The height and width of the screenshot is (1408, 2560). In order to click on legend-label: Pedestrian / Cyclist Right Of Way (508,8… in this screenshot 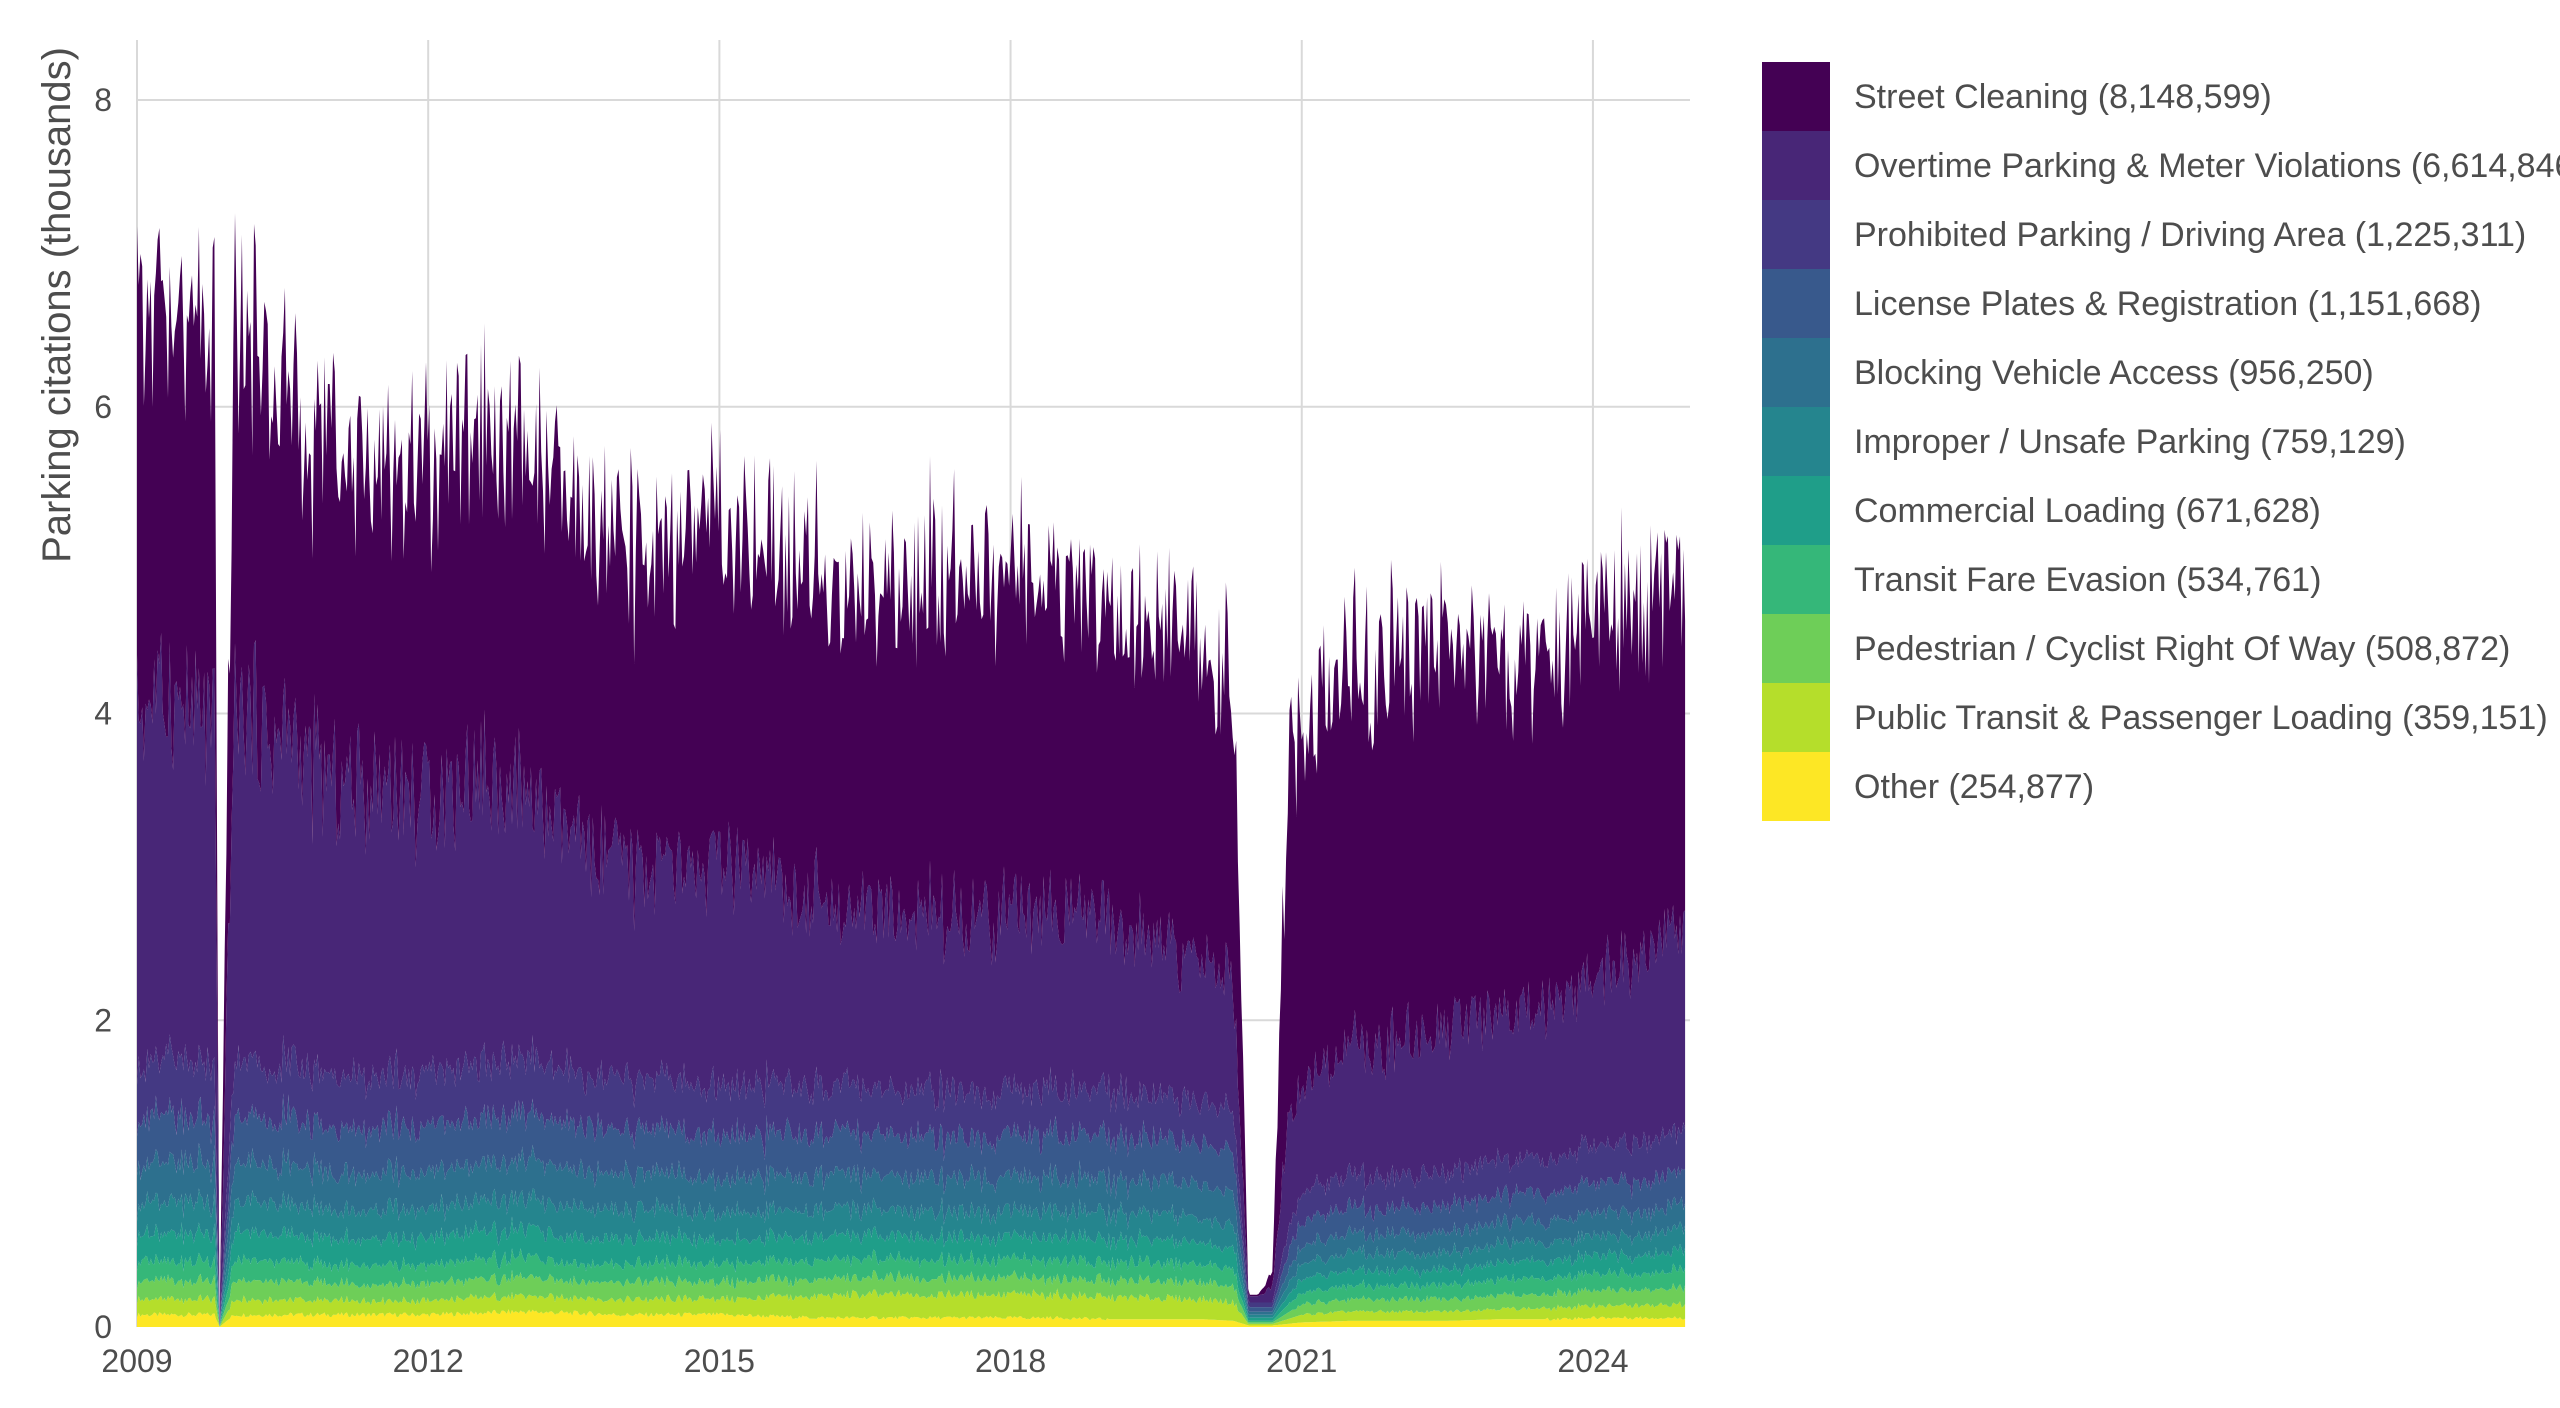, I will do `click(2182, 649)`.